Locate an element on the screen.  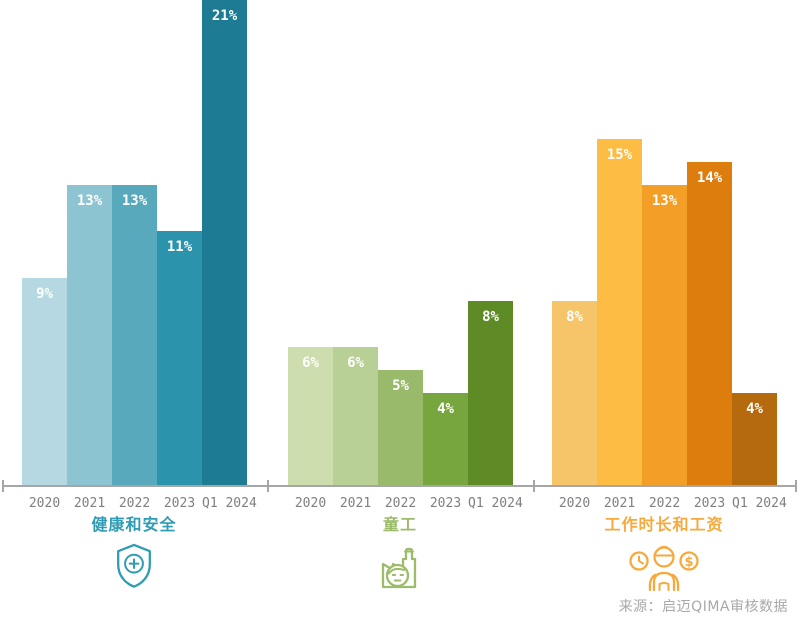
bar-child-labor-q1-2024: 8% is located at coordinates (490, 393).